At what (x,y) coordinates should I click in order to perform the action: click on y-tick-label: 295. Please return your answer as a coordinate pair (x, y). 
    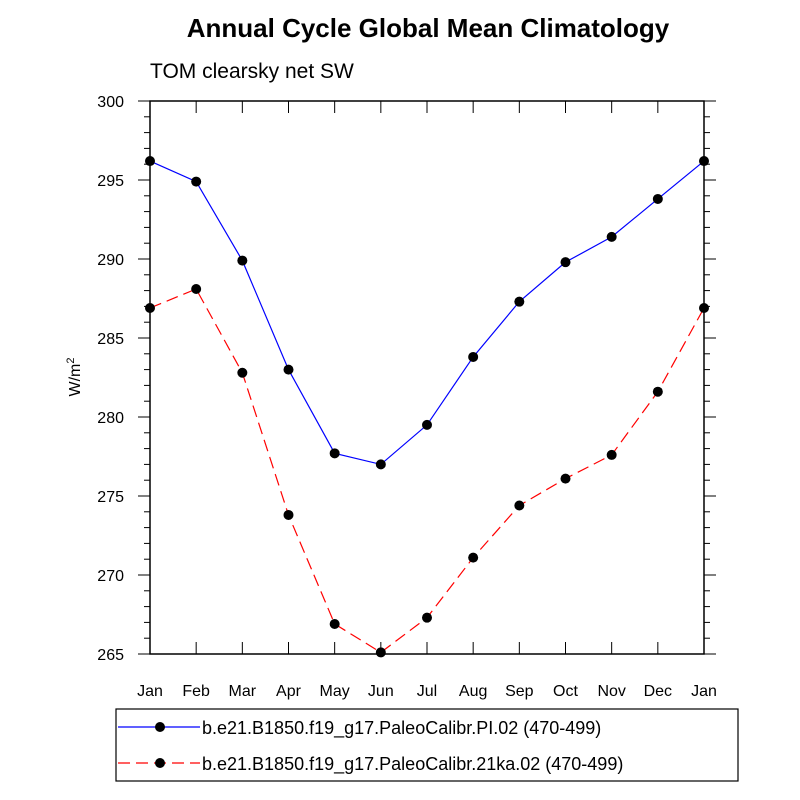
    Looking at the image, I should click on (110, 181).